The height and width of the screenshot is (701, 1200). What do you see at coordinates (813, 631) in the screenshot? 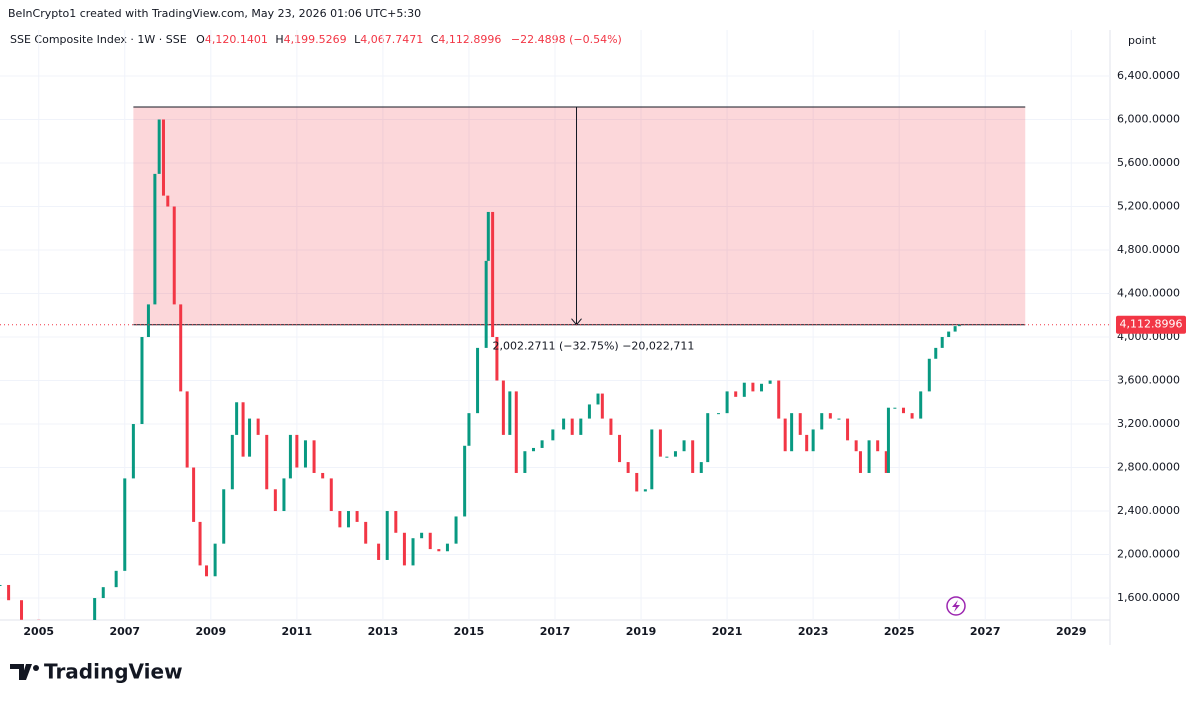
I see `x-tick-label: 2023` at bounding box center [813, 631].